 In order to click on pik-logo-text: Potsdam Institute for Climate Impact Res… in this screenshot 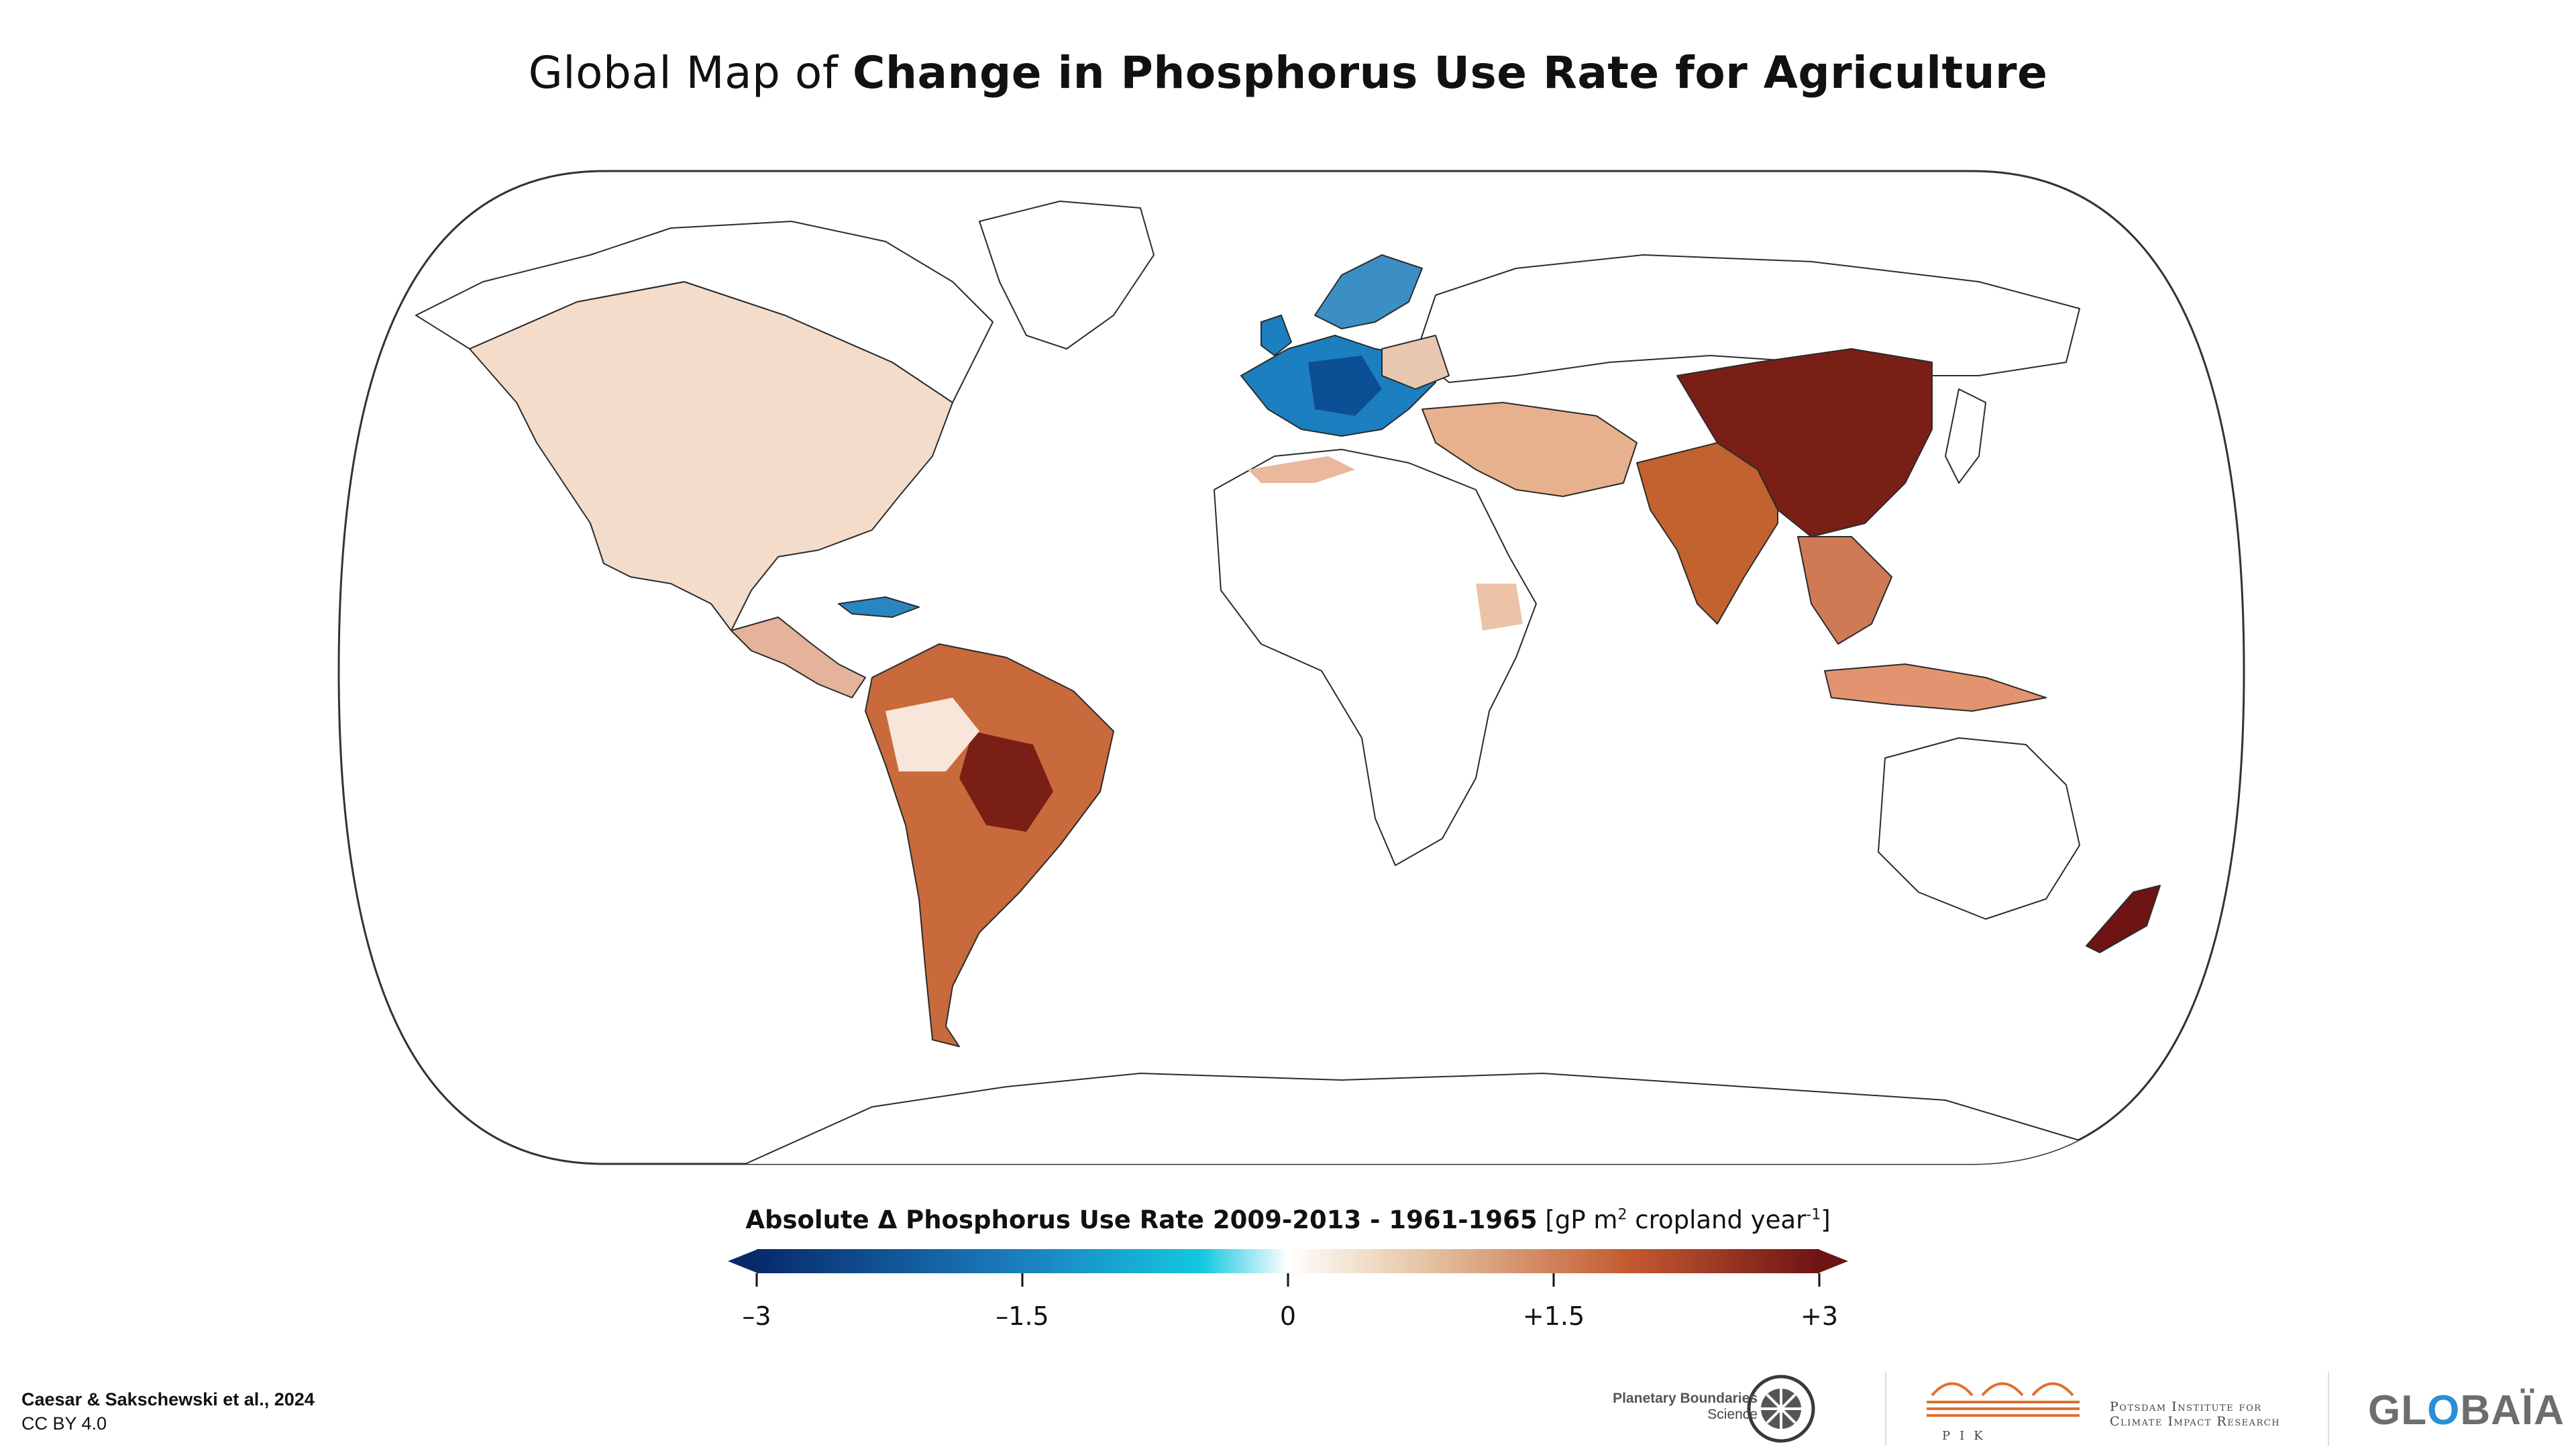, I will do `click(2195, 1414)`.